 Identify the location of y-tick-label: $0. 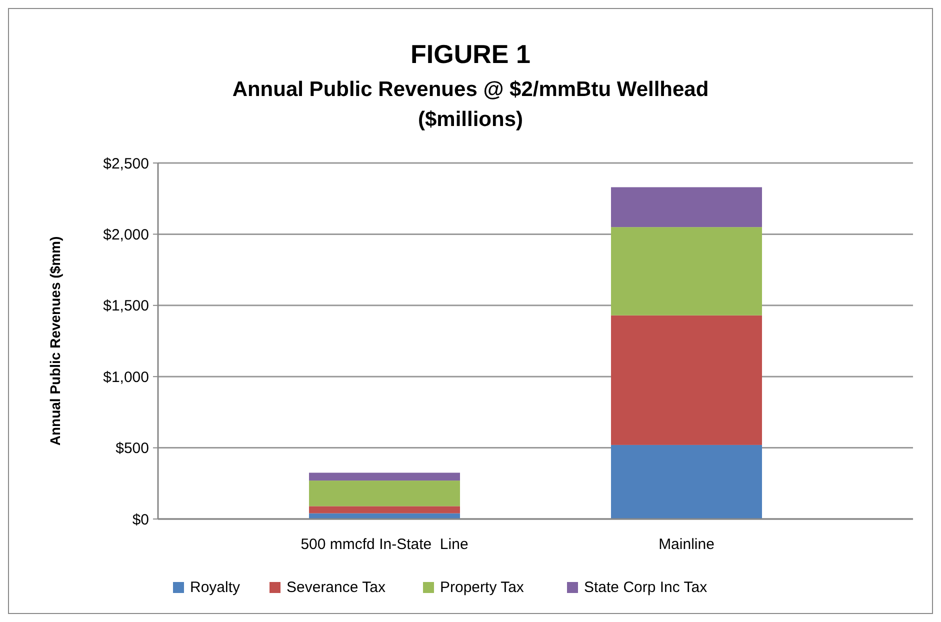
(140, 519).